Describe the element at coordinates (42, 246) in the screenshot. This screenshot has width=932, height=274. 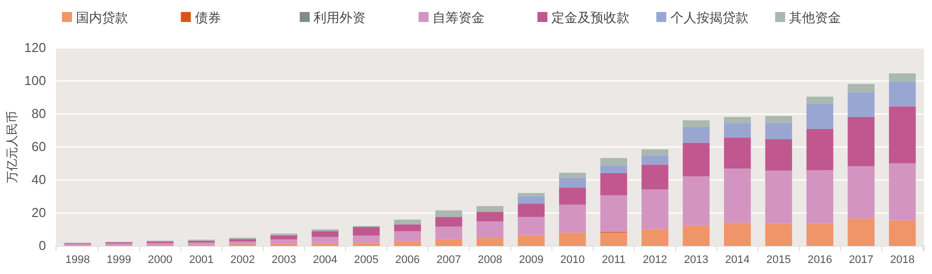
I see `y-tick-label: 0` at that location.